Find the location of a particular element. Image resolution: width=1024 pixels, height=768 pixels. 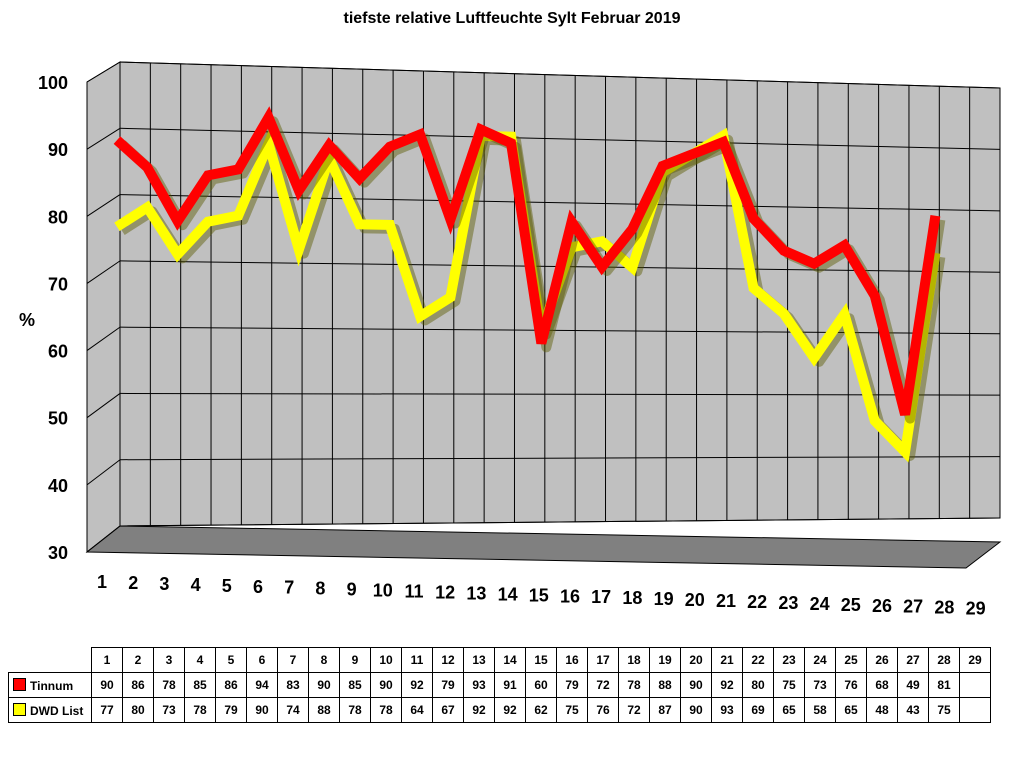

y-tick-label: 100 is located at coordinates (53, 83).